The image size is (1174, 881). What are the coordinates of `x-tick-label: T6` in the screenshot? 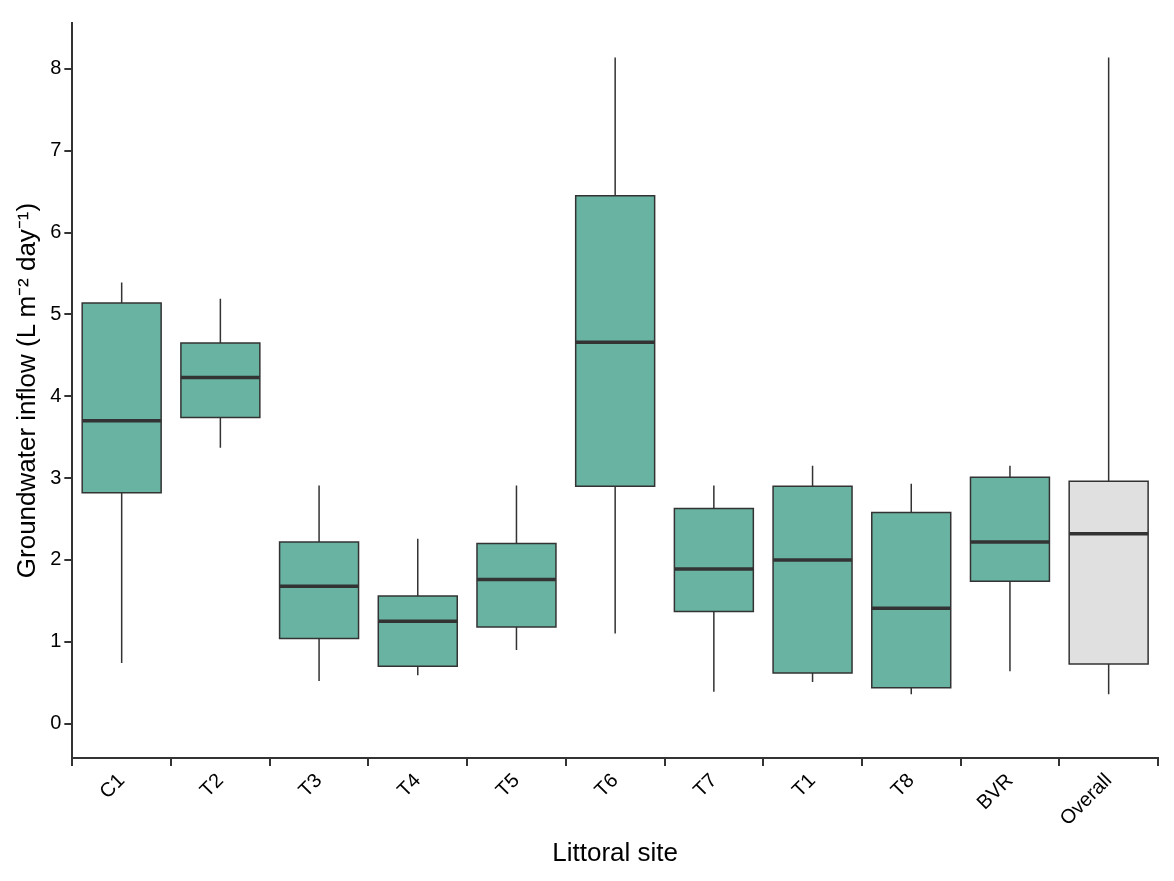 It's located at (605, 784).